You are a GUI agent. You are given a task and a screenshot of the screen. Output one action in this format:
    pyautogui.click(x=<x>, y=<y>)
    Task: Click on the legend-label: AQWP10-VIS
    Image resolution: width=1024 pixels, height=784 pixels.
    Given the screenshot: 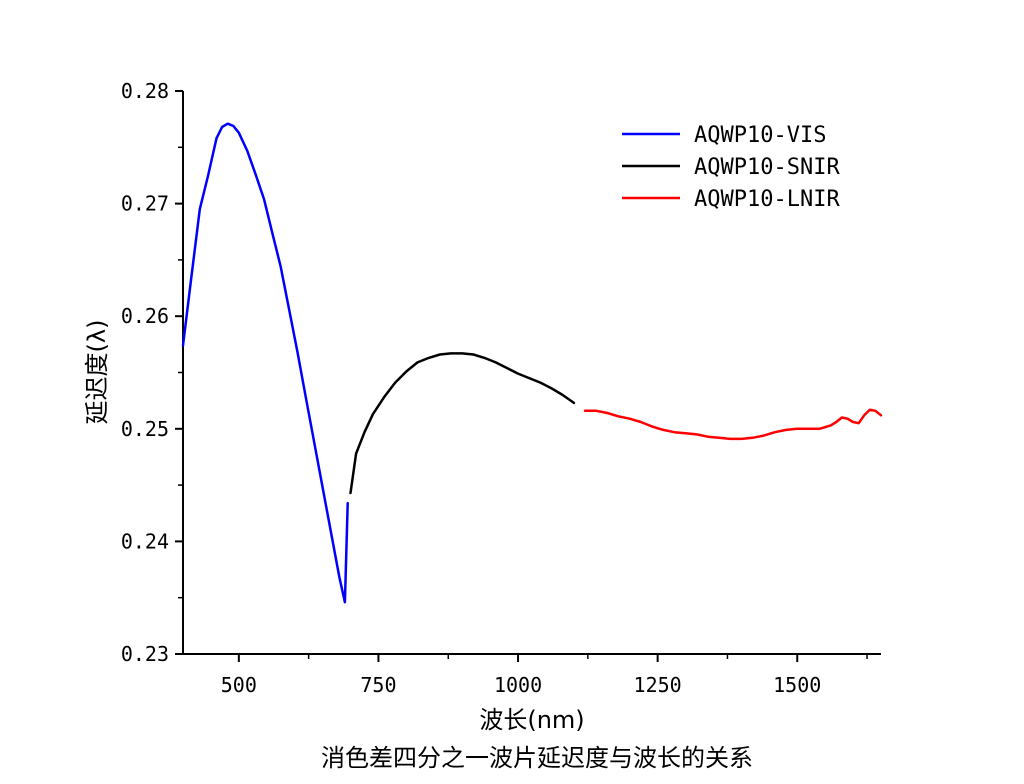 What is the action you would take?
    pyautogui.click(x=760, y=135)
    